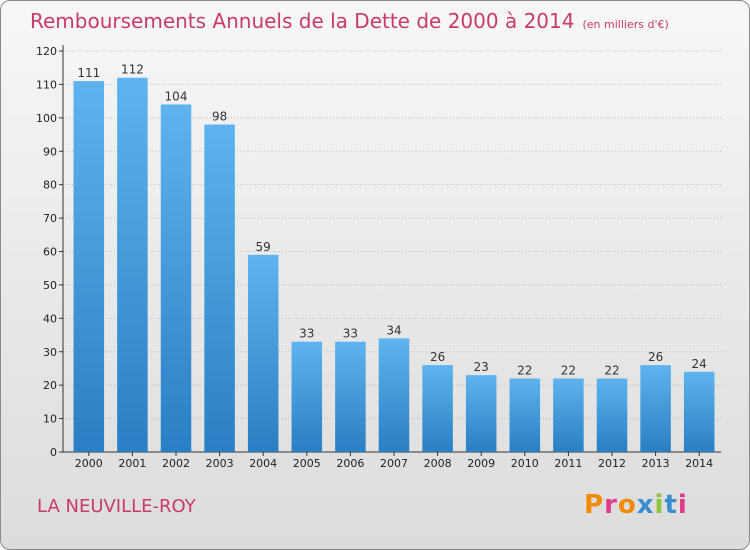 The width and height of the screenshot is (750, 550). I want to click on y-tick-label: 10, so click(50, 419).